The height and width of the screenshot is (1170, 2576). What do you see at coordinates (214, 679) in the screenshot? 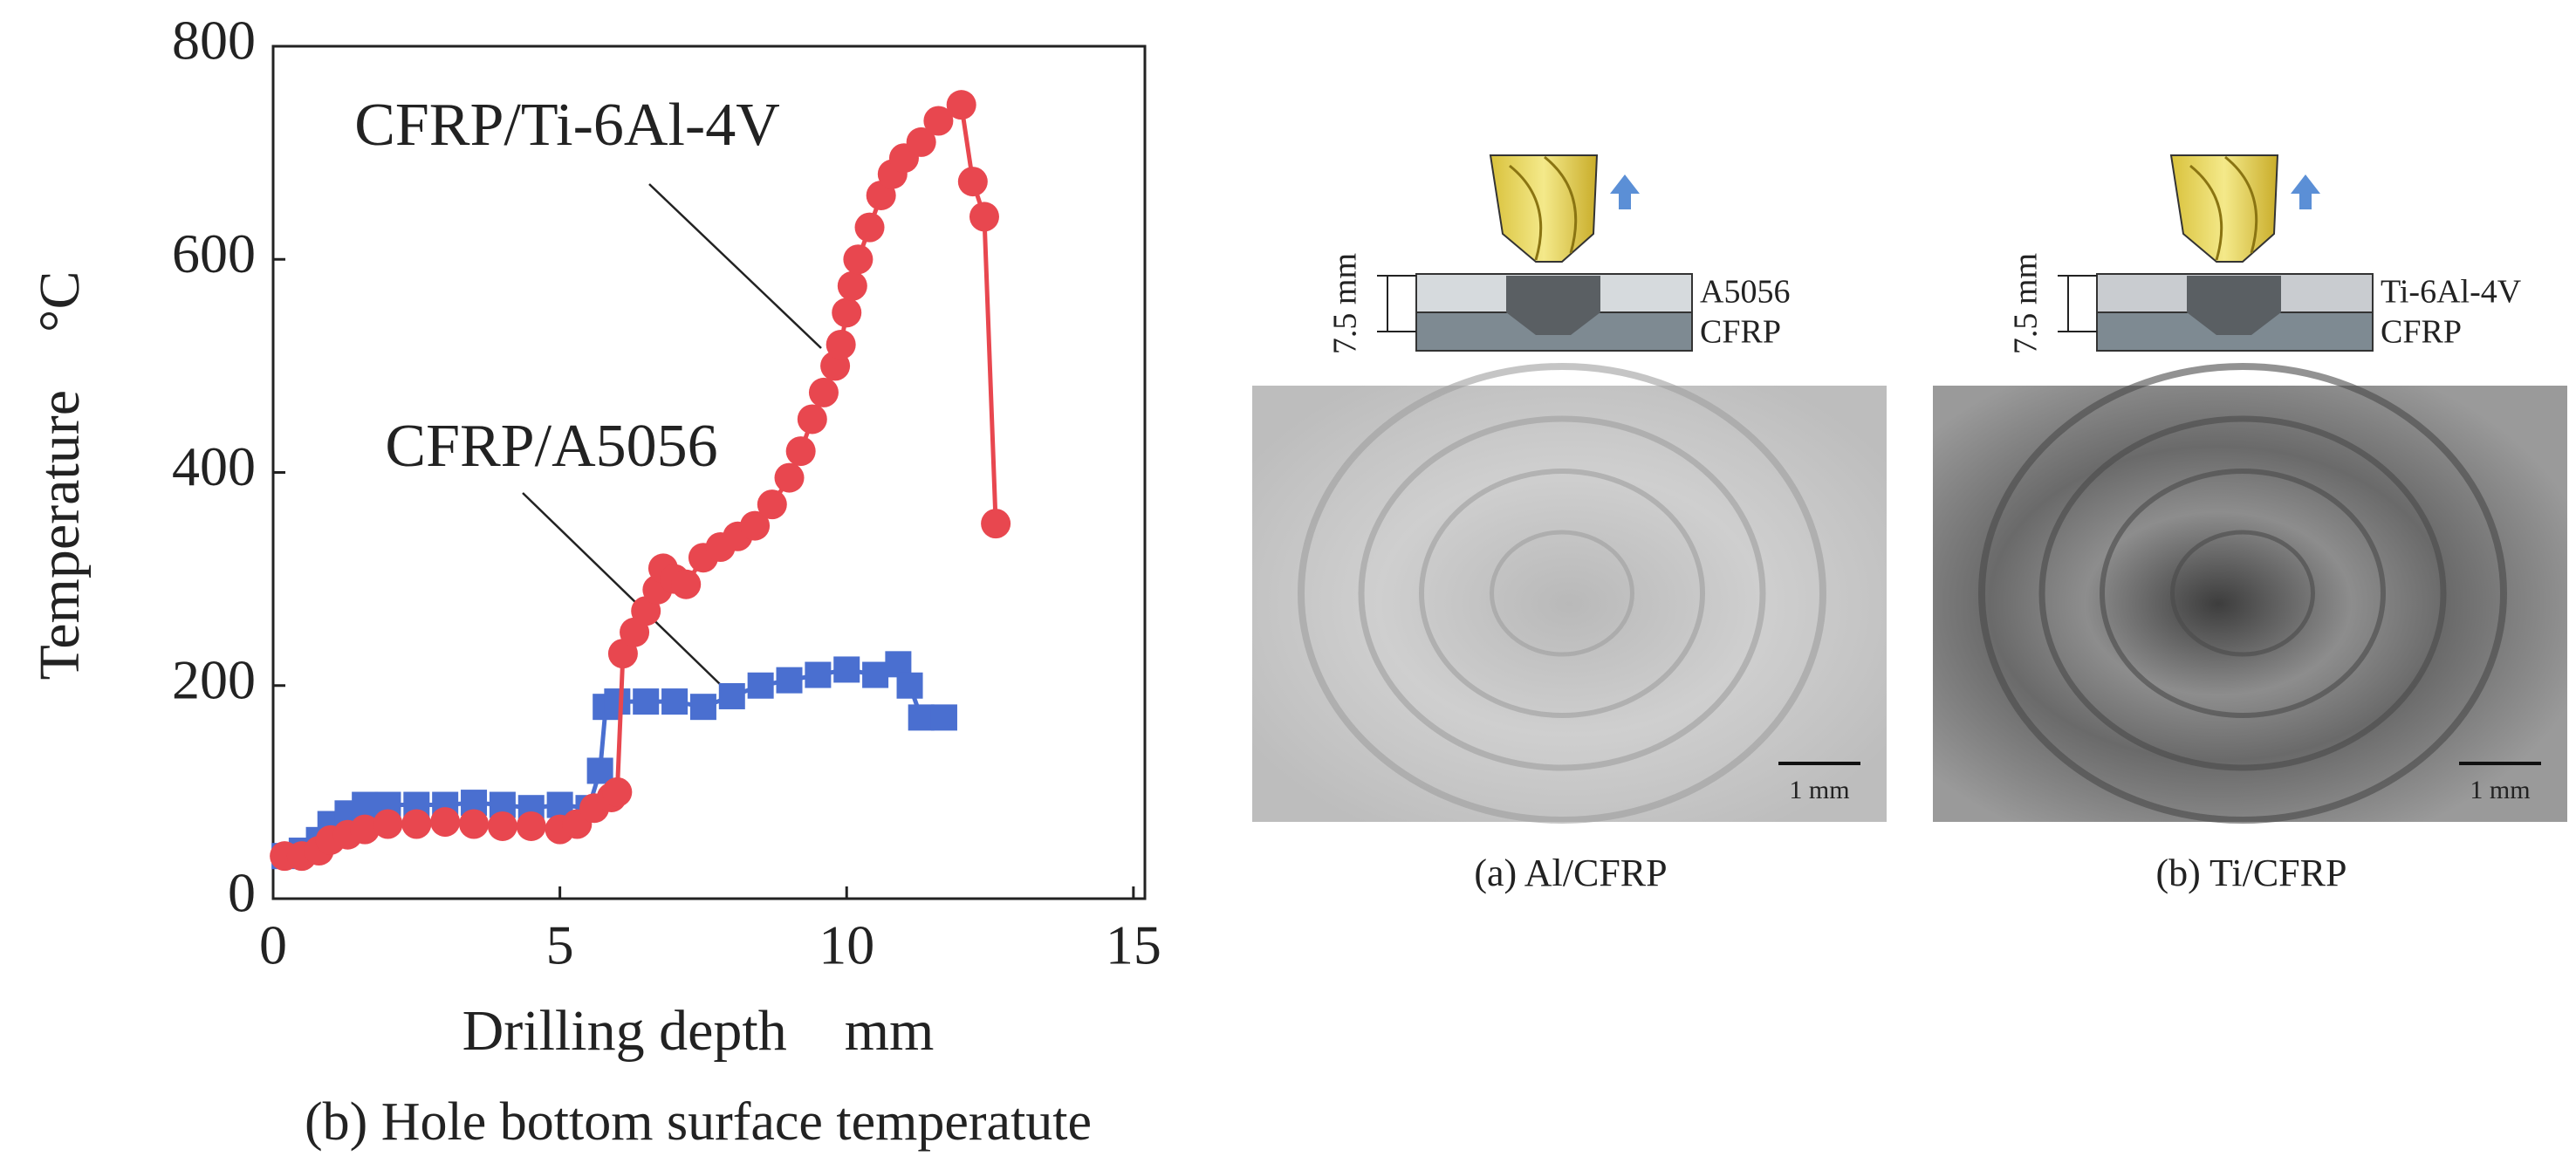
I see `y-tick-label: 200` at bounding box center [214, 679].